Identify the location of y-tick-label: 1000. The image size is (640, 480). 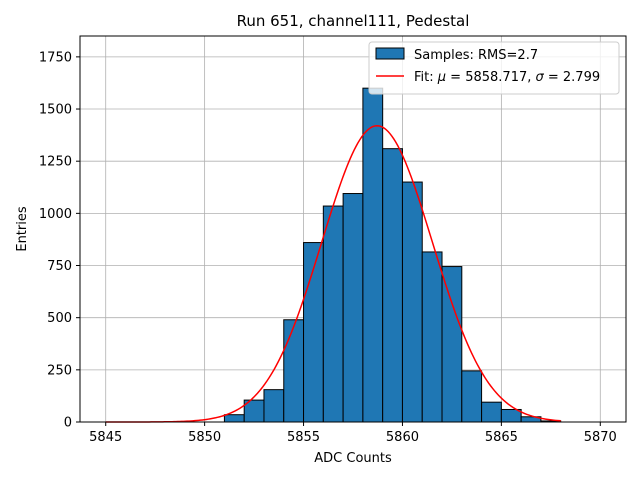
(55, 214).